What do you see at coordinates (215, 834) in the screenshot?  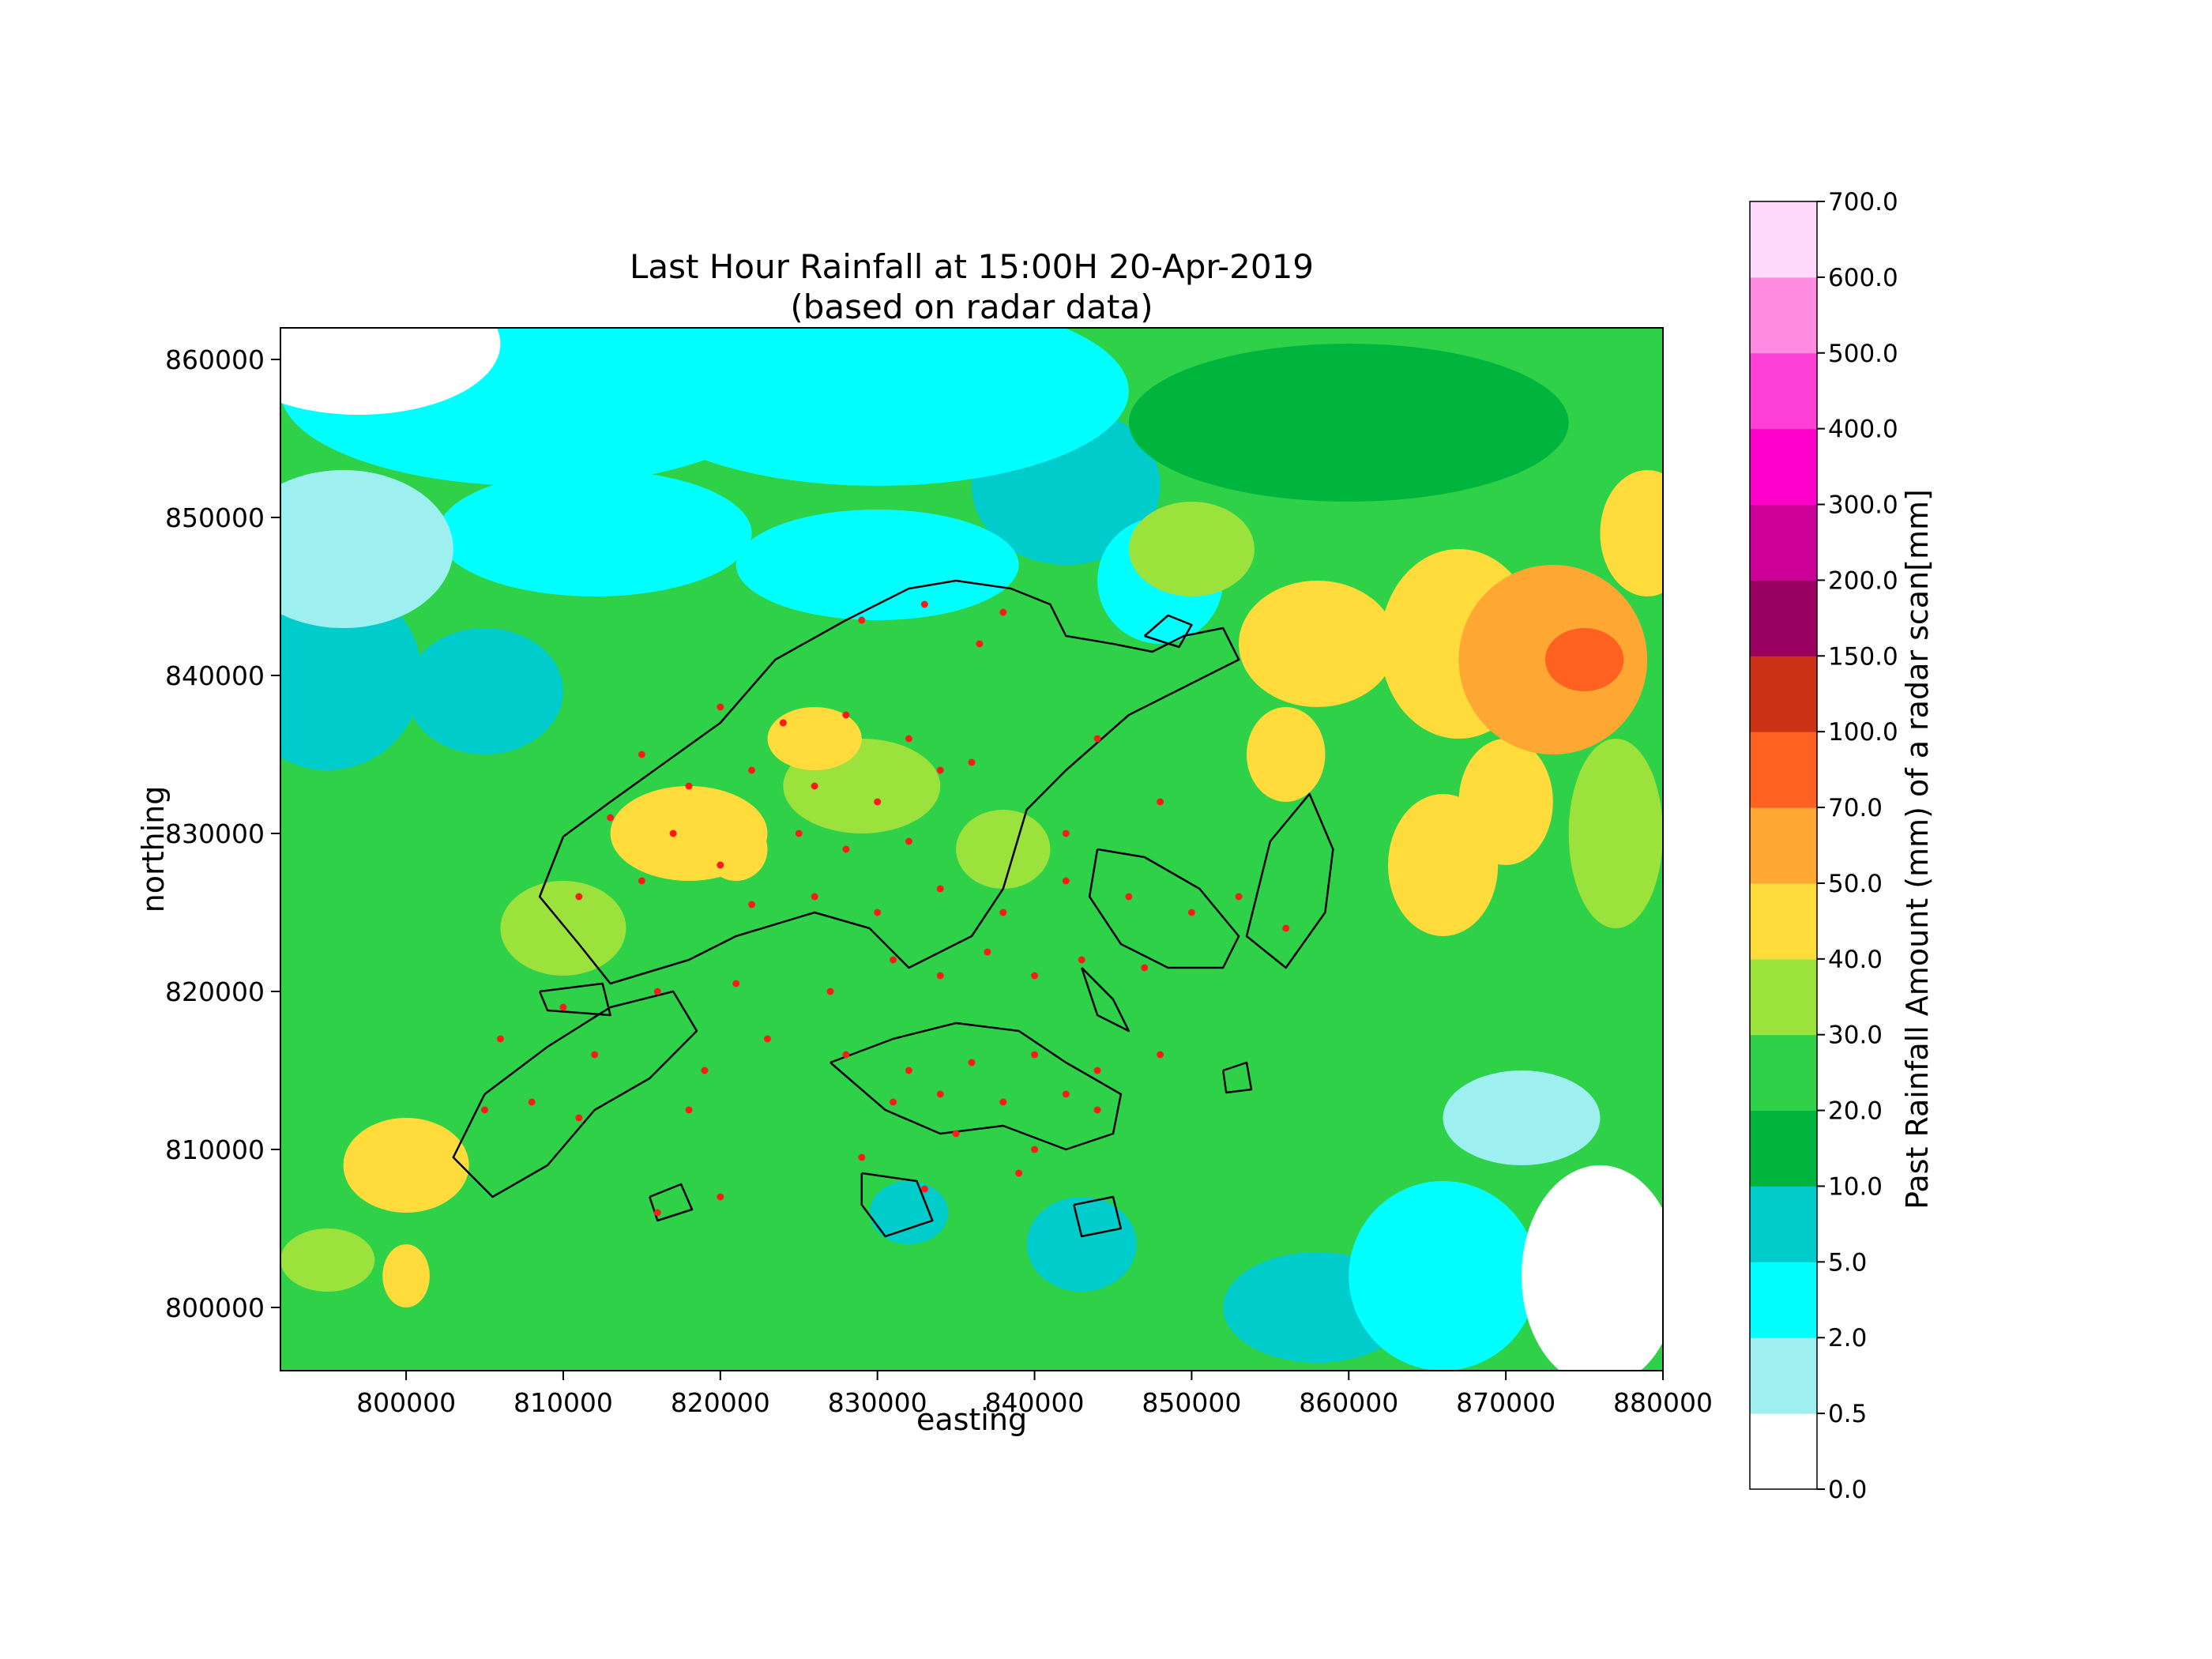 I see `y-tick-label: 830000` at bounding box center [215, 834].